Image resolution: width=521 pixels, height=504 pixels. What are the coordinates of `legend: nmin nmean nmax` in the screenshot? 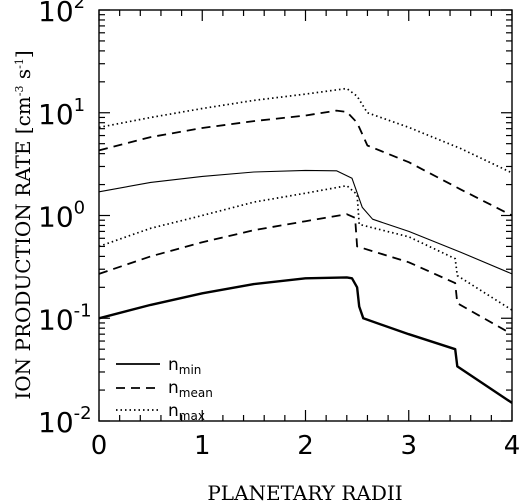 It's located at (164, 389).